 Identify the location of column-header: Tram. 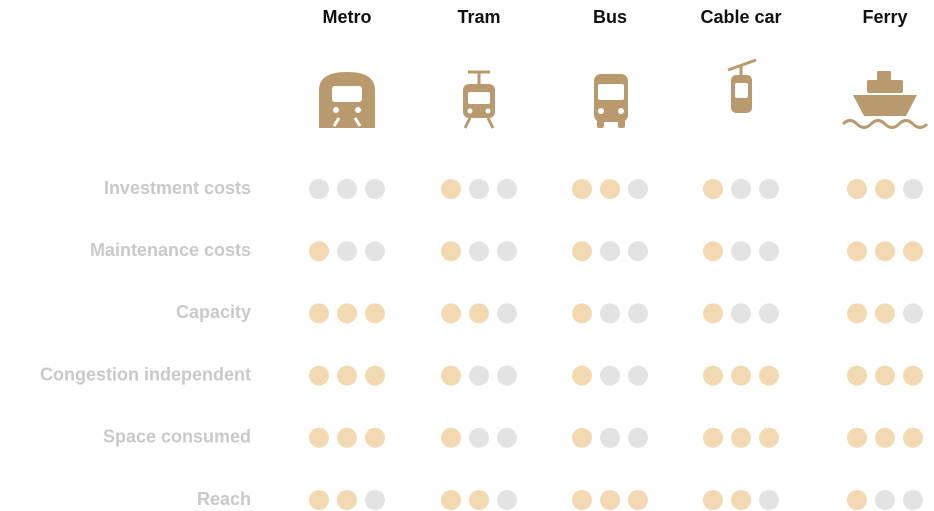
(478, 17).